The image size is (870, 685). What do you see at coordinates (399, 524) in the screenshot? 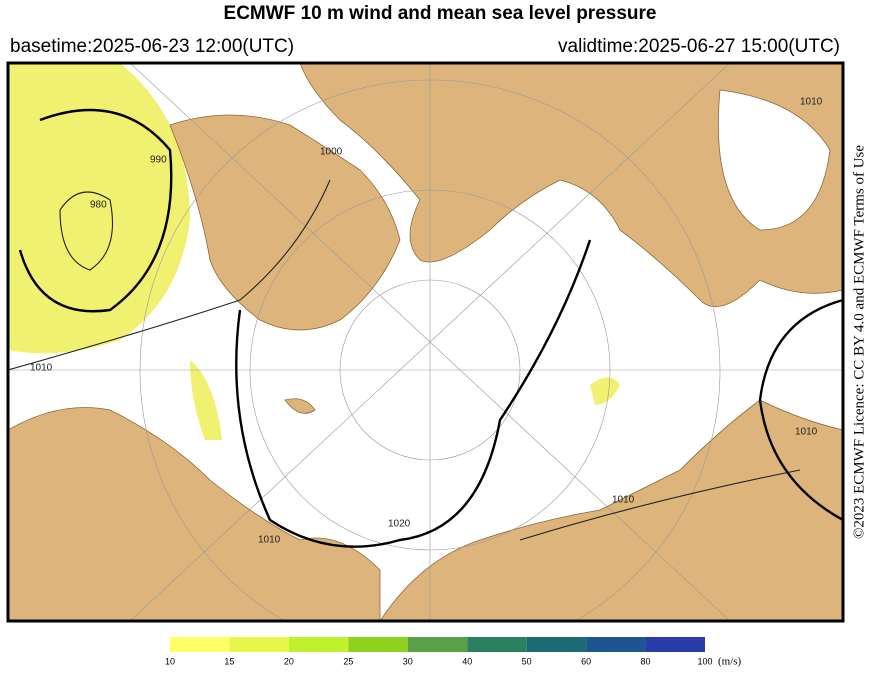
I see `contour-label: 1020` at bounding box center [399, 524].